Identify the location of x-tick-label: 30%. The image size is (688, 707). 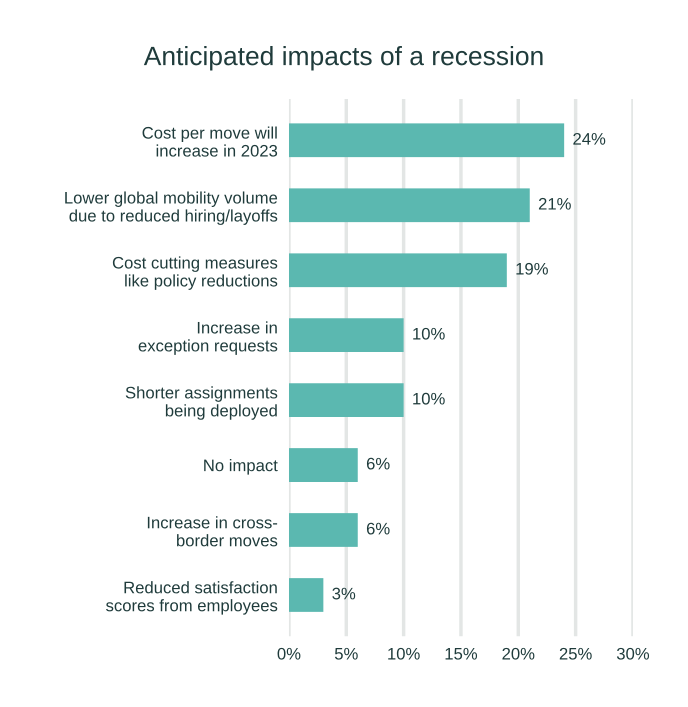
(633, 654).